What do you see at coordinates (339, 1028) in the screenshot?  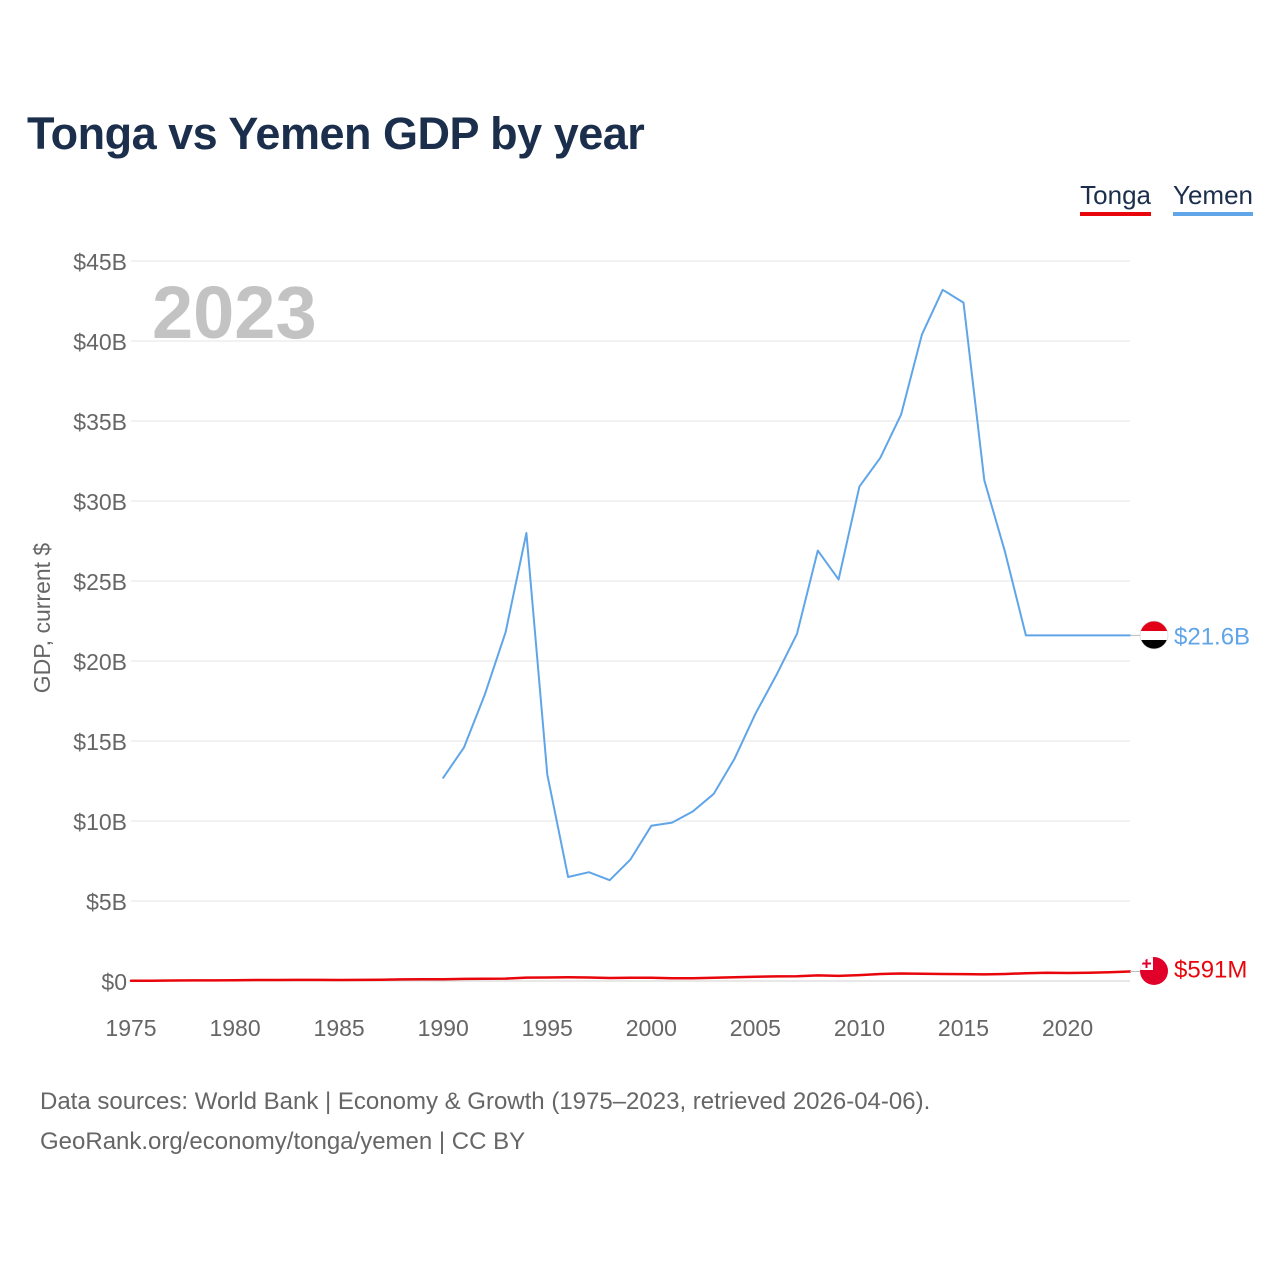 I see `x-tick-label: 1985` at bounding box center [339, 1028].